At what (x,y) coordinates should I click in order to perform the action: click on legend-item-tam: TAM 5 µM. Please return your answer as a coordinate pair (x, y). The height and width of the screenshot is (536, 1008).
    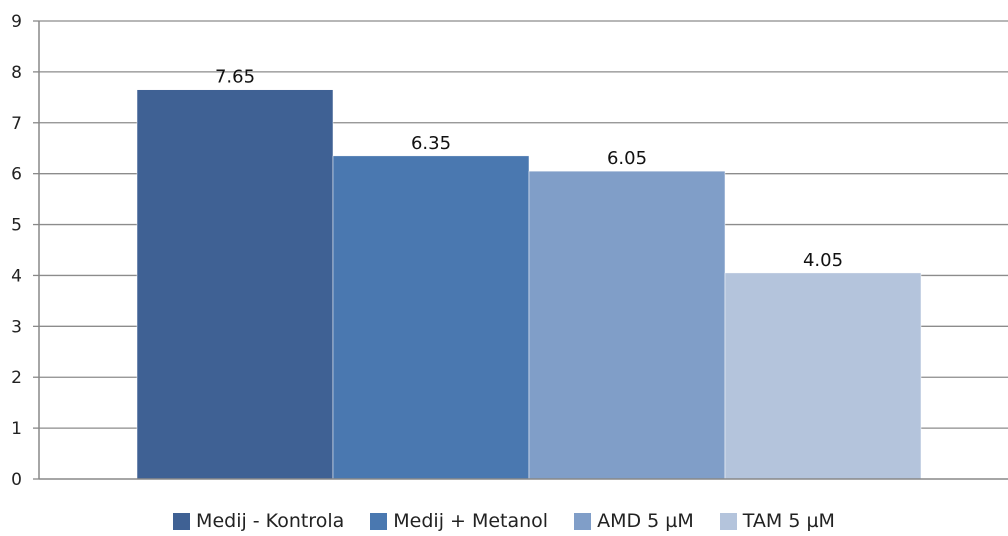
    Looking at the image, I should click on (777, 521).